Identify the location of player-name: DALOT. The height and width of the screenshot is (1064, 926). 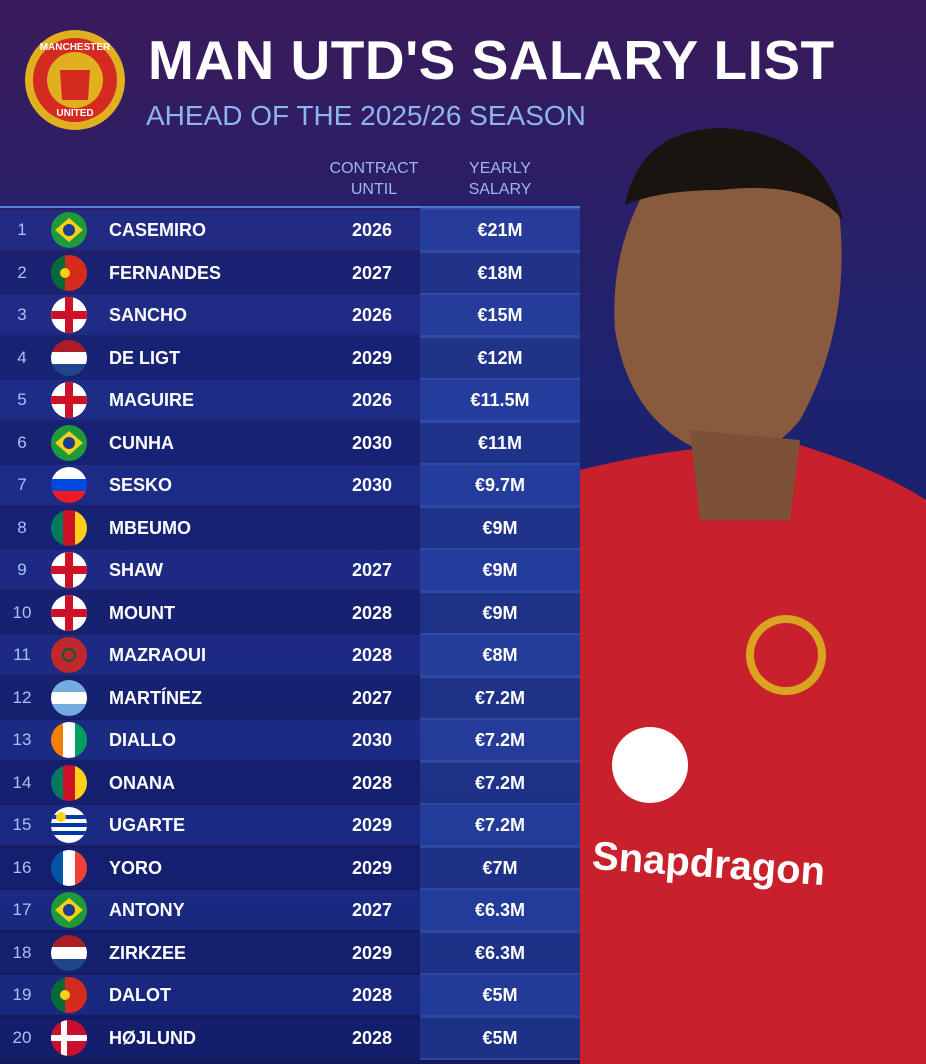
(140, 995).